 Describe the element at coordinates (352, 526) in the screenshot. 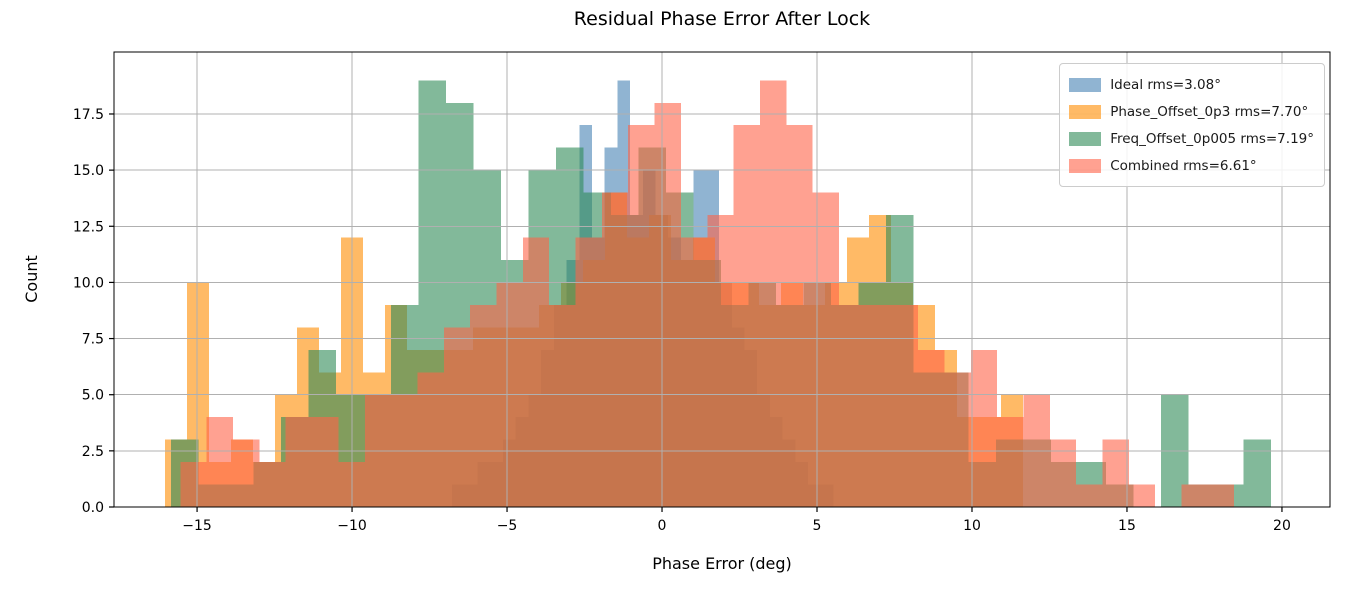

I see `x-tick-label: −10` at that location.